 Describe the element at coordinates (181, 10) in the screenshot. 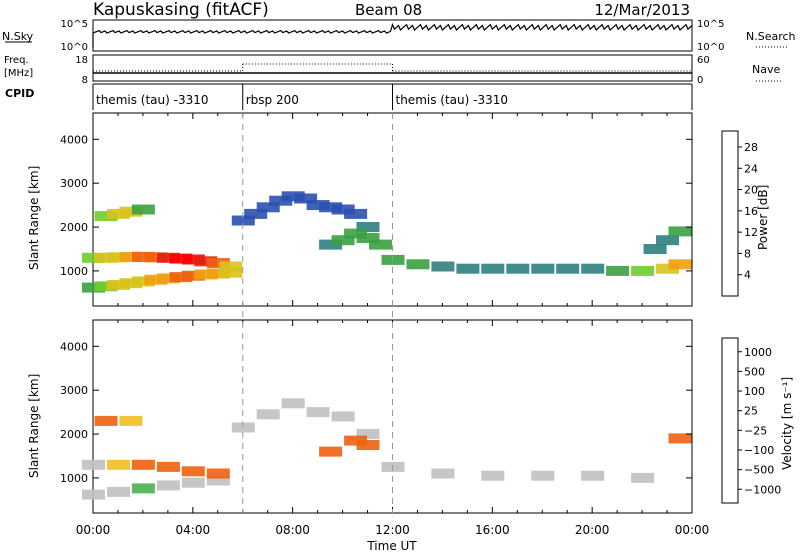

I see `station-title: Kapuskasing (fitACF)` at that location.